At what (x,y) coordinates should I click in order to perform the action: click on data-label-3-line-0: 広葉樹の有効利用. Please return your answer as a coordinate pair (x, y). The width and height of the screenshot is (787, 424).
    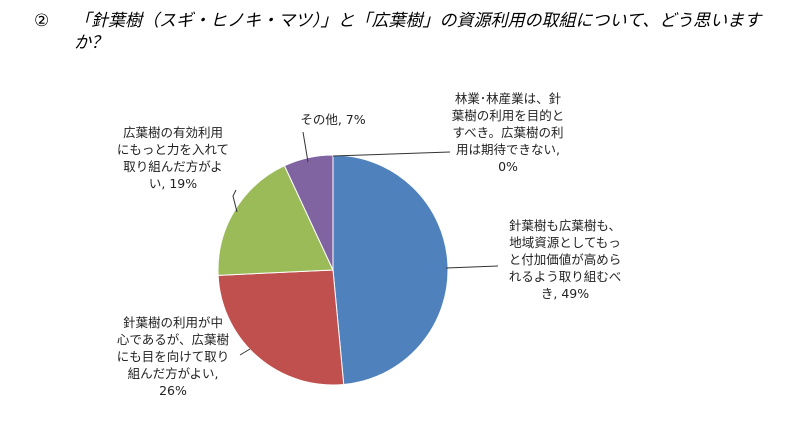
    Looking at the image, I should click on (173, 132).